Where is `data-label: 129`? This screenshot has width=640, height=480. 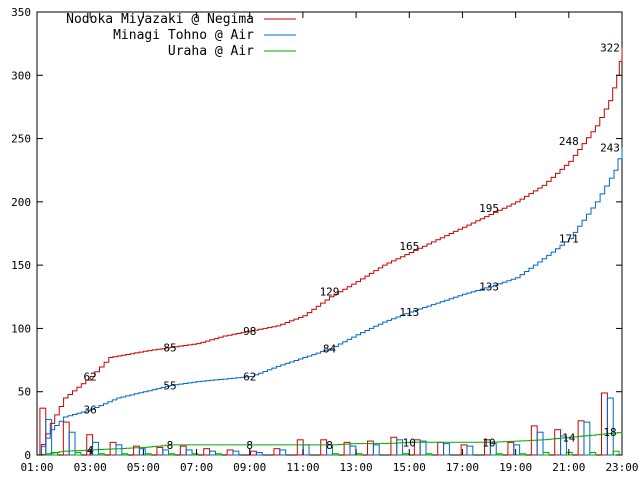
data-label: 129 is located at coordinates (330, 292).